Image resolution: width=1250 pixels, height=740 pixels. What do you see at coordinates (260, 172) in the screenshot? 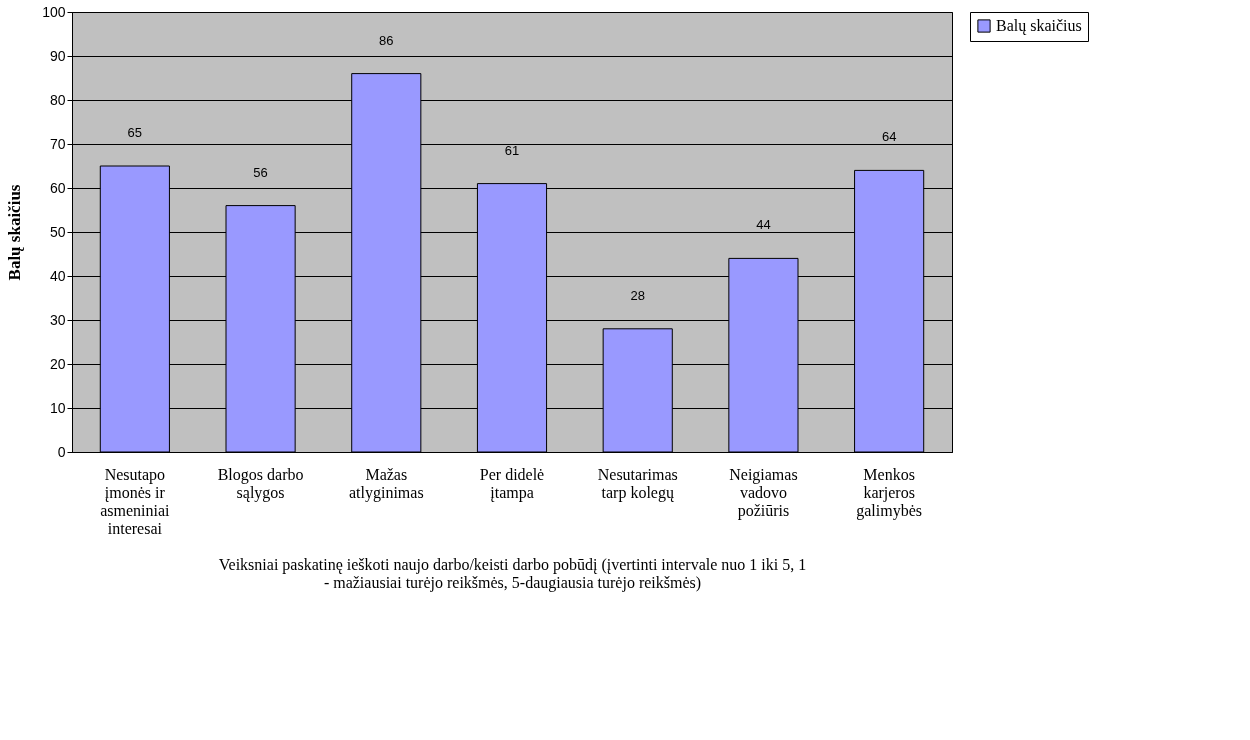
I see `data-label: 56` at bounding box center [260, 172].